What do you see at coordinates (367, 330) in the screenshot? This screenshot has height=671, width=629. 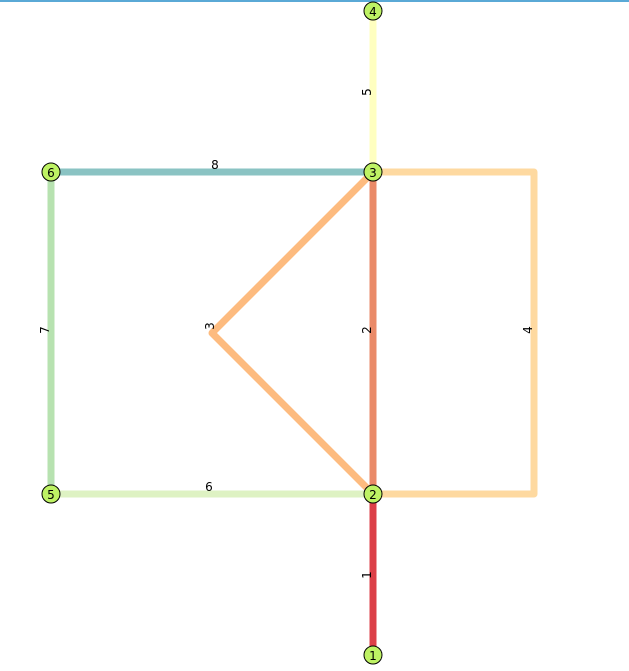 I see `edge-label-2: 2` at bounding box center [367, 330].